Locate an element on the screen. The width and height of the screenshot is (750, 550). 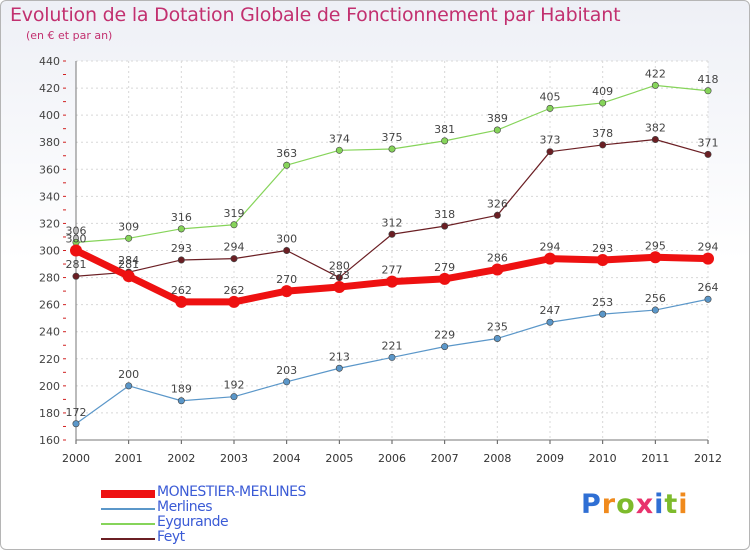
legend-label: Merlines is located at coordinates (185, 507).